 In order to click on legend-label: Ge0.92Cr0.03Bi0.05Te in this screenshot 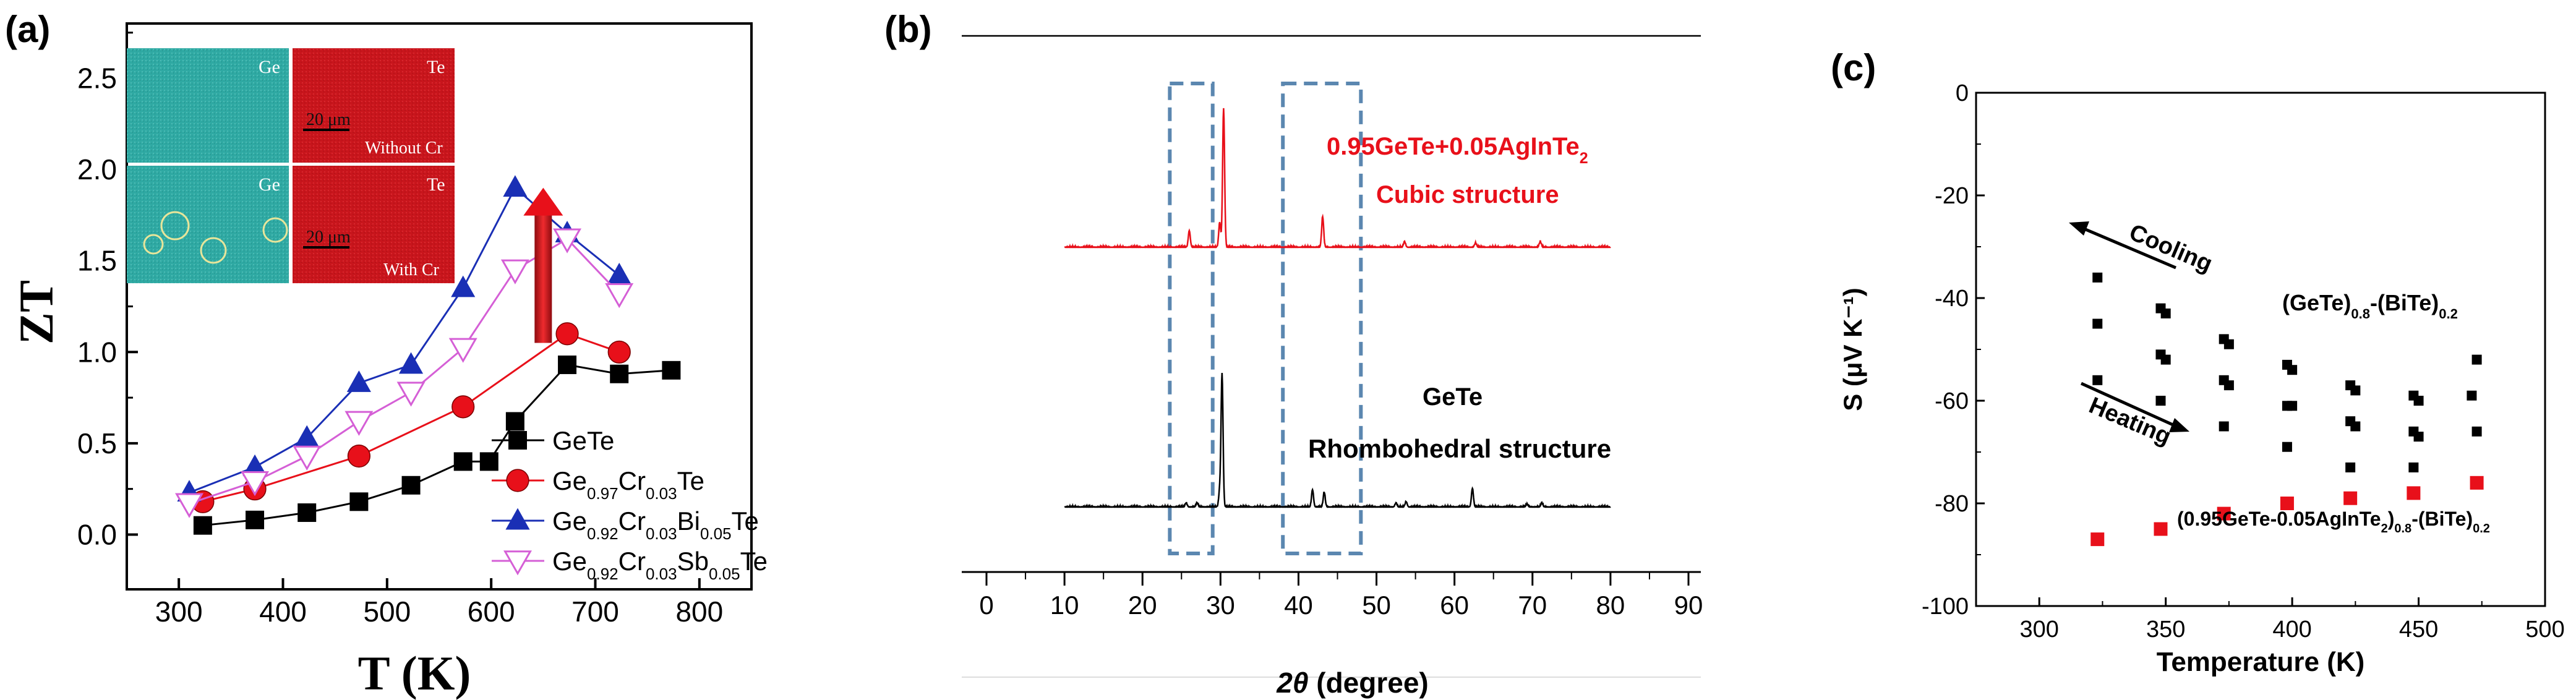, I will do `click(655, 524)`.